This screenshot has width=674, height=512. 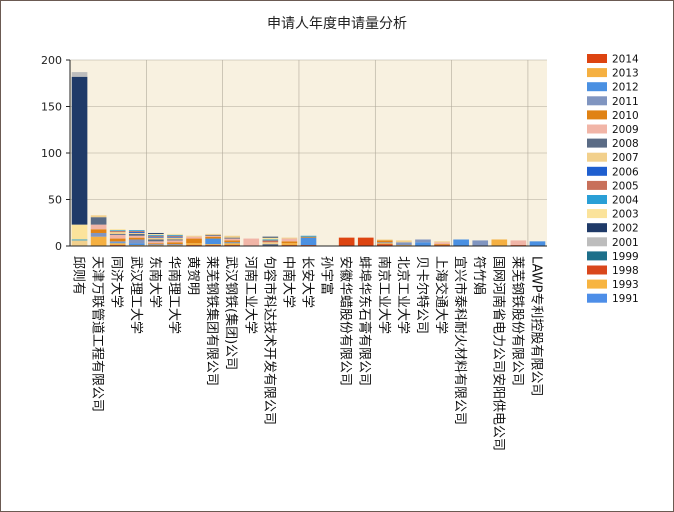 I want to click on y-tick-label: 150, so click(x=51, y=107).